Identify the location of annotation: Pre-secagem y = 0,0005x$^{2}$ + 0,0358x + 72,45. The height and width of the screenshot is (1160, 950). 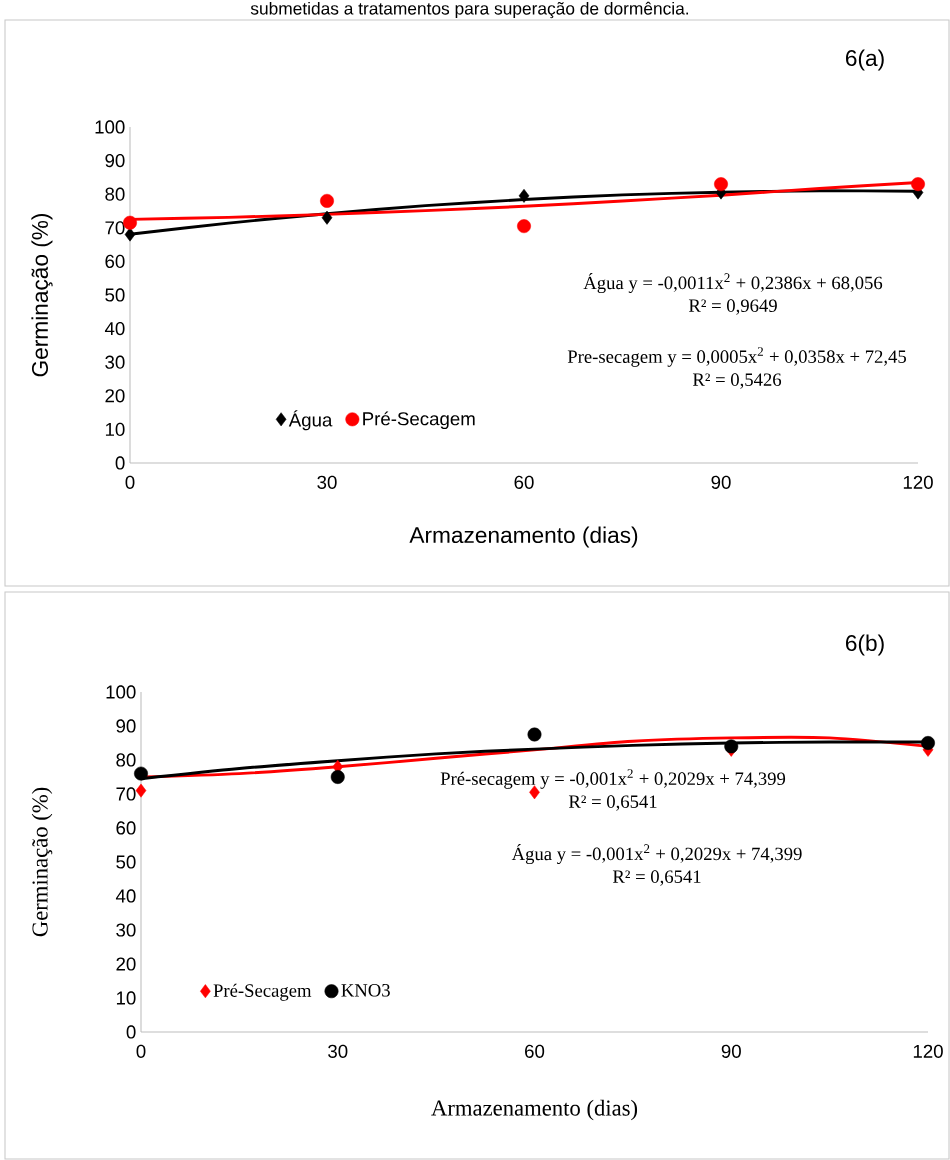
(737, 357).